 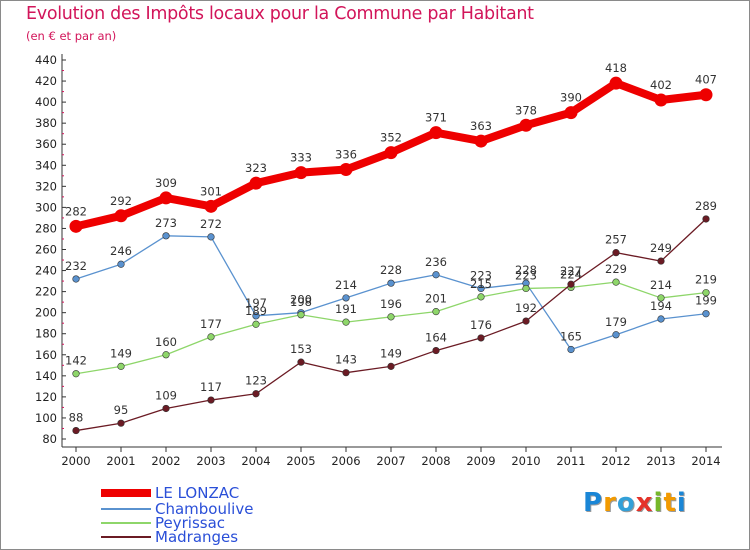 I want to click on data-label: 418, so click(x=616, y=68).